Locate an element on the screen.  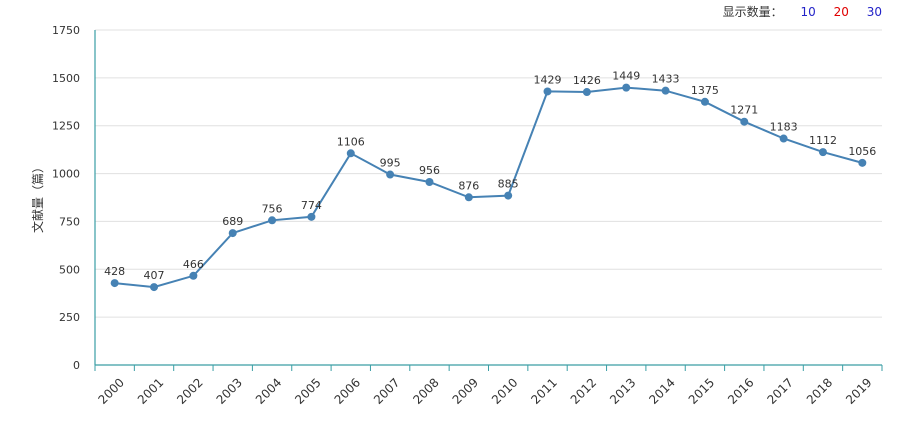
data-label: 1056 is located at coordinates (862, 151).